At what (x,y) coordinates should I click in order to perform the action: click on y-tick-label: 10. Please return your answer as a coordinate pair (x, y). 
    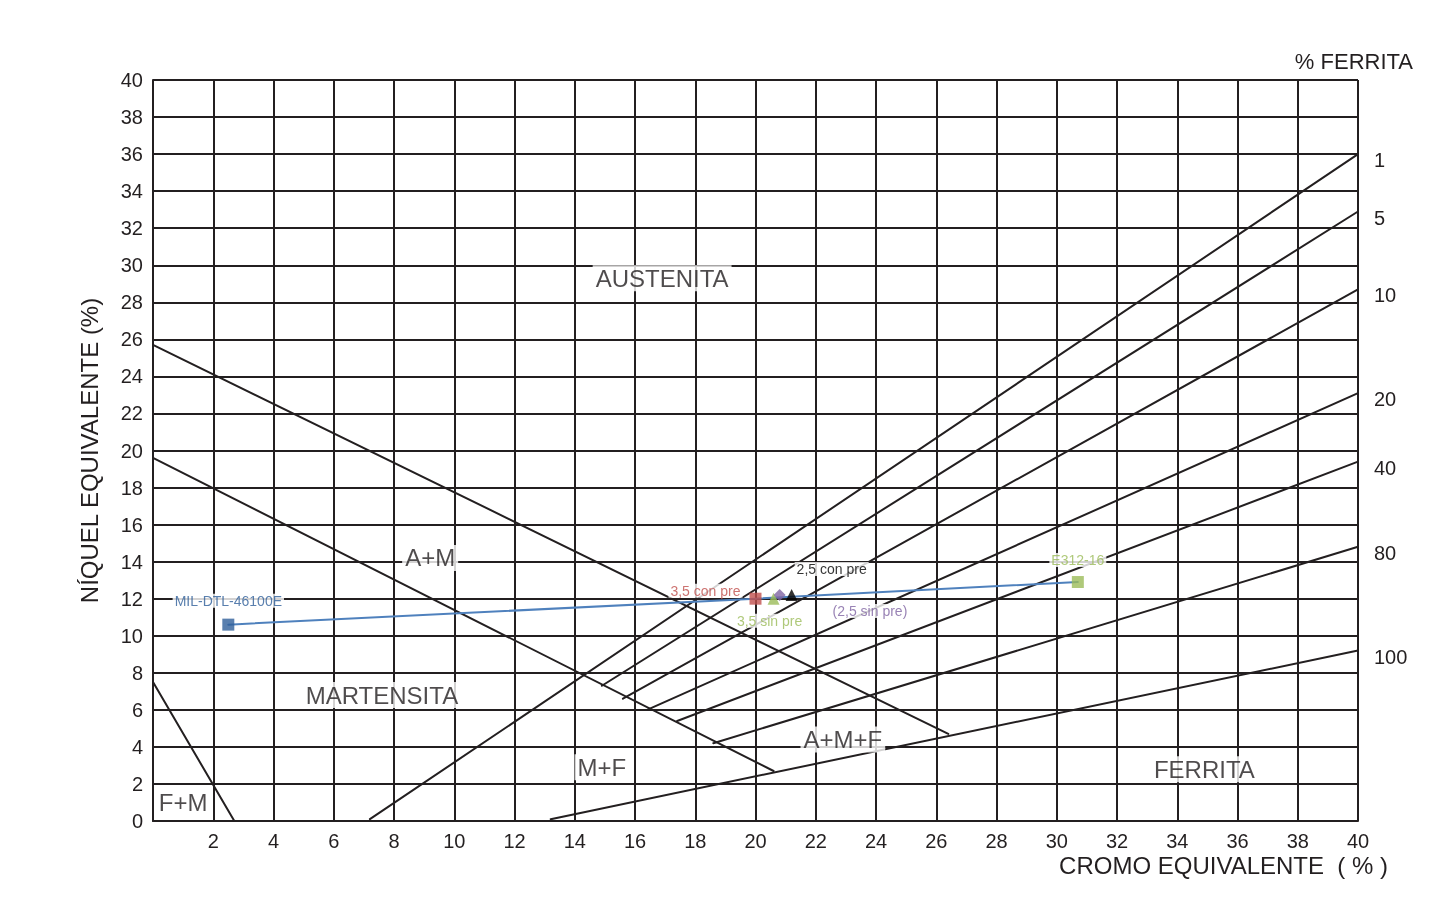
    Looking at the image, I should click on (131, 635).